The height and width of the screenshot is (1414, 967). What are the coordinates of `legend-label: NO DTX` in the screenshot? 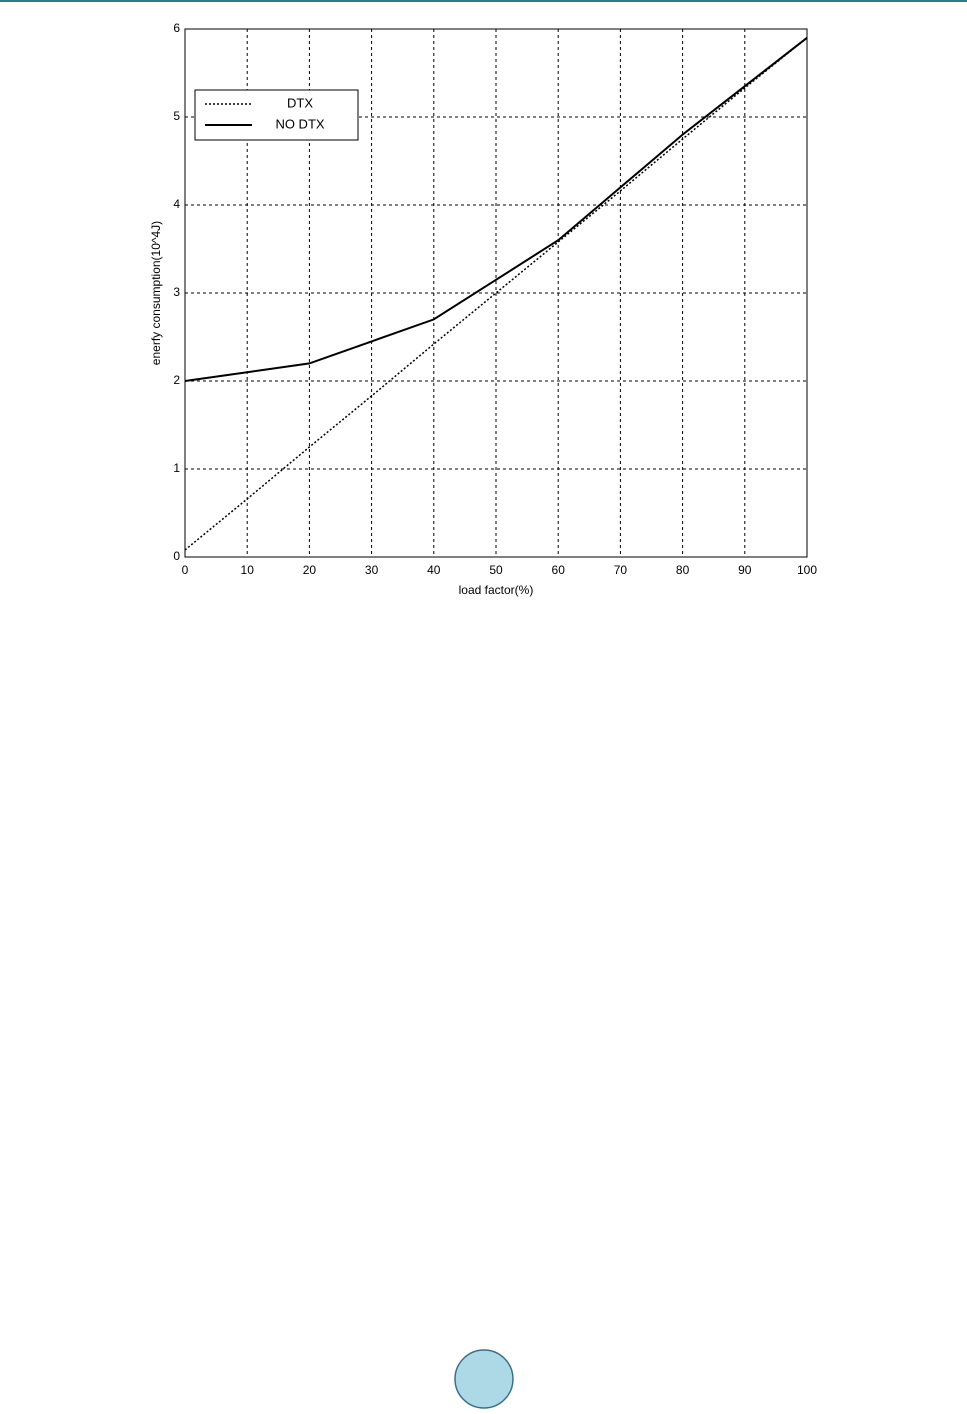 It's located at (299, 123).